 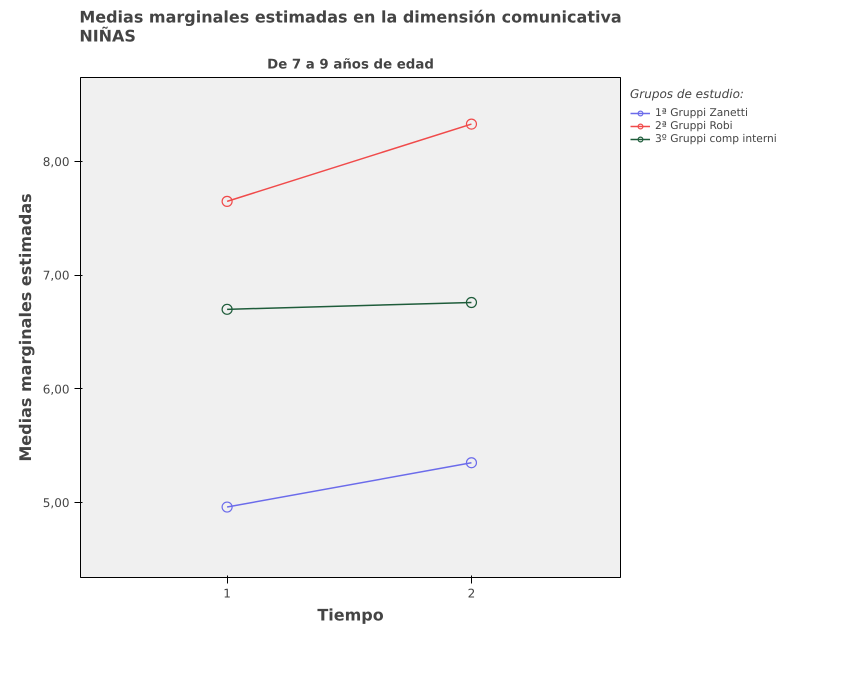 What do you see at coordinates (701, 112) in the screenshot?
I see `legend-label: 1ª Gruppi Zanetti` at bounding box center [701, 112].